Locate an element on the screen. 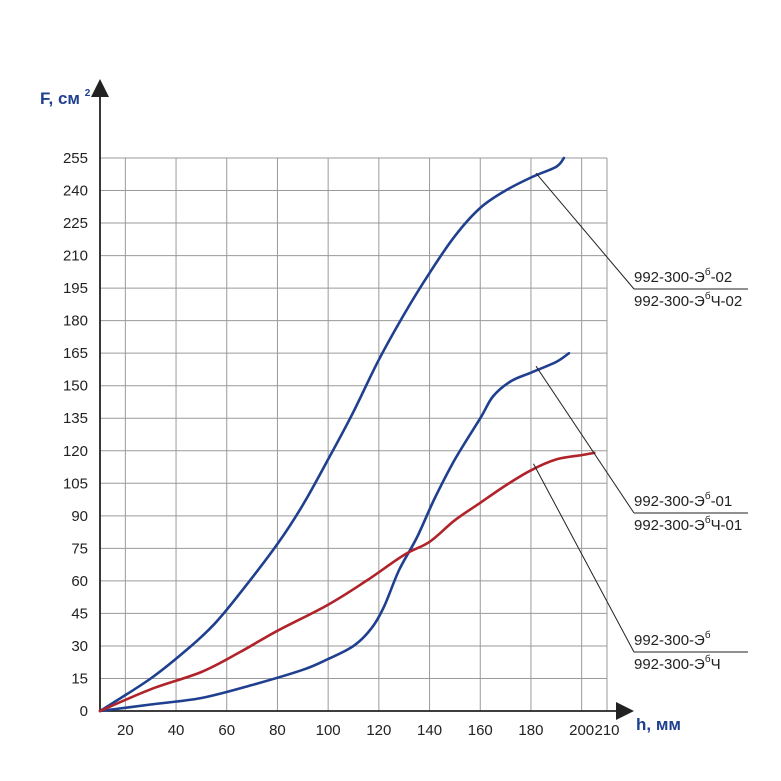 This screenshot has width=781, height=781. annotation-3: 992-300-Эб 992-300-ЭбЧ is located at coordinates (640, 568).